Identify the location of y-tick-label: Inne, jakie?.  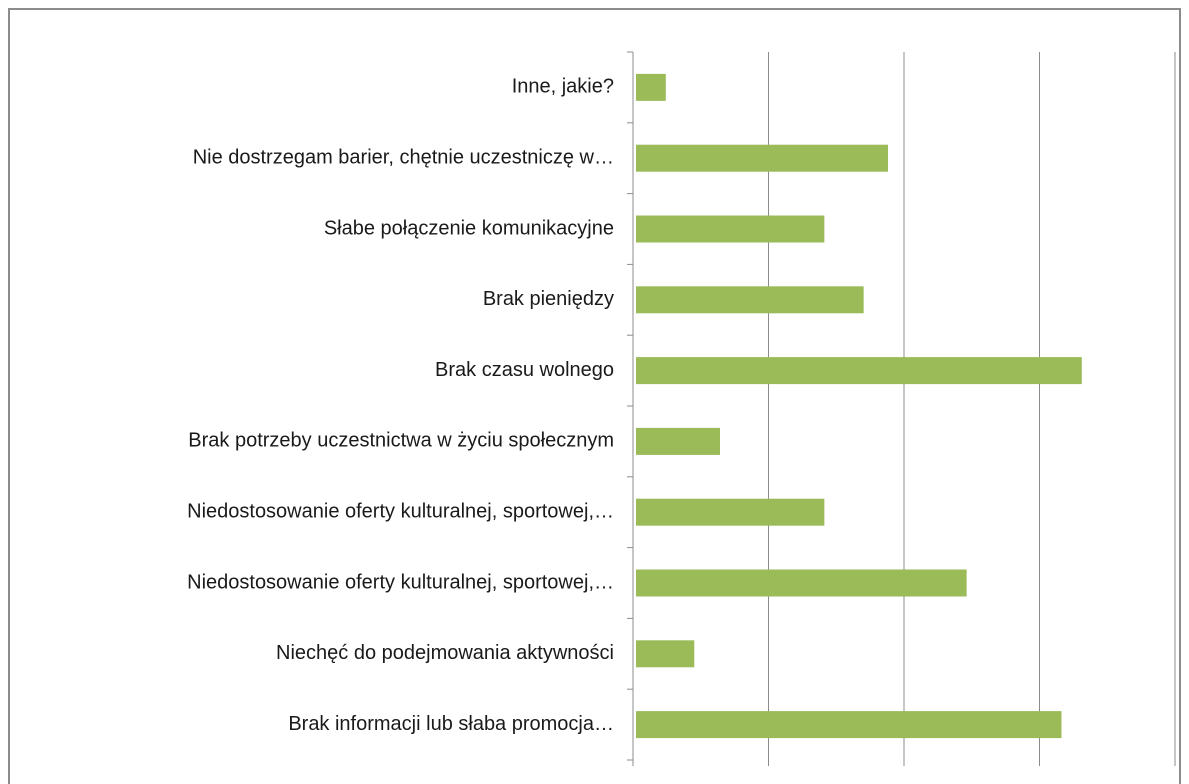
(563, 87).